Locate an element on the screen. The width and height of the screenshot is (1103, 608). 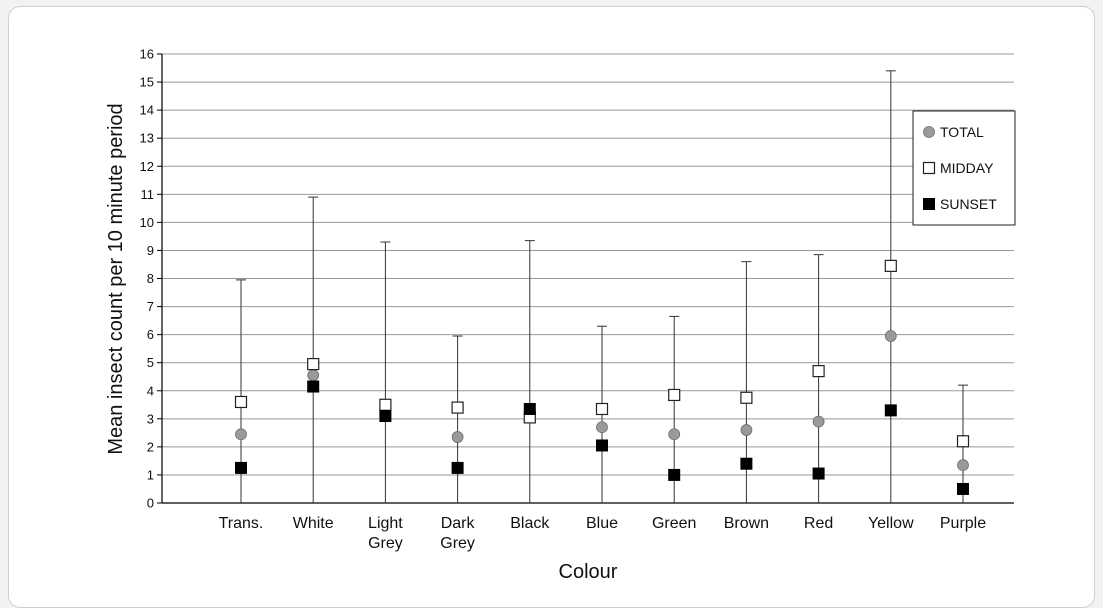
legend-label: SUNSET is located at coordinates (968, 204).